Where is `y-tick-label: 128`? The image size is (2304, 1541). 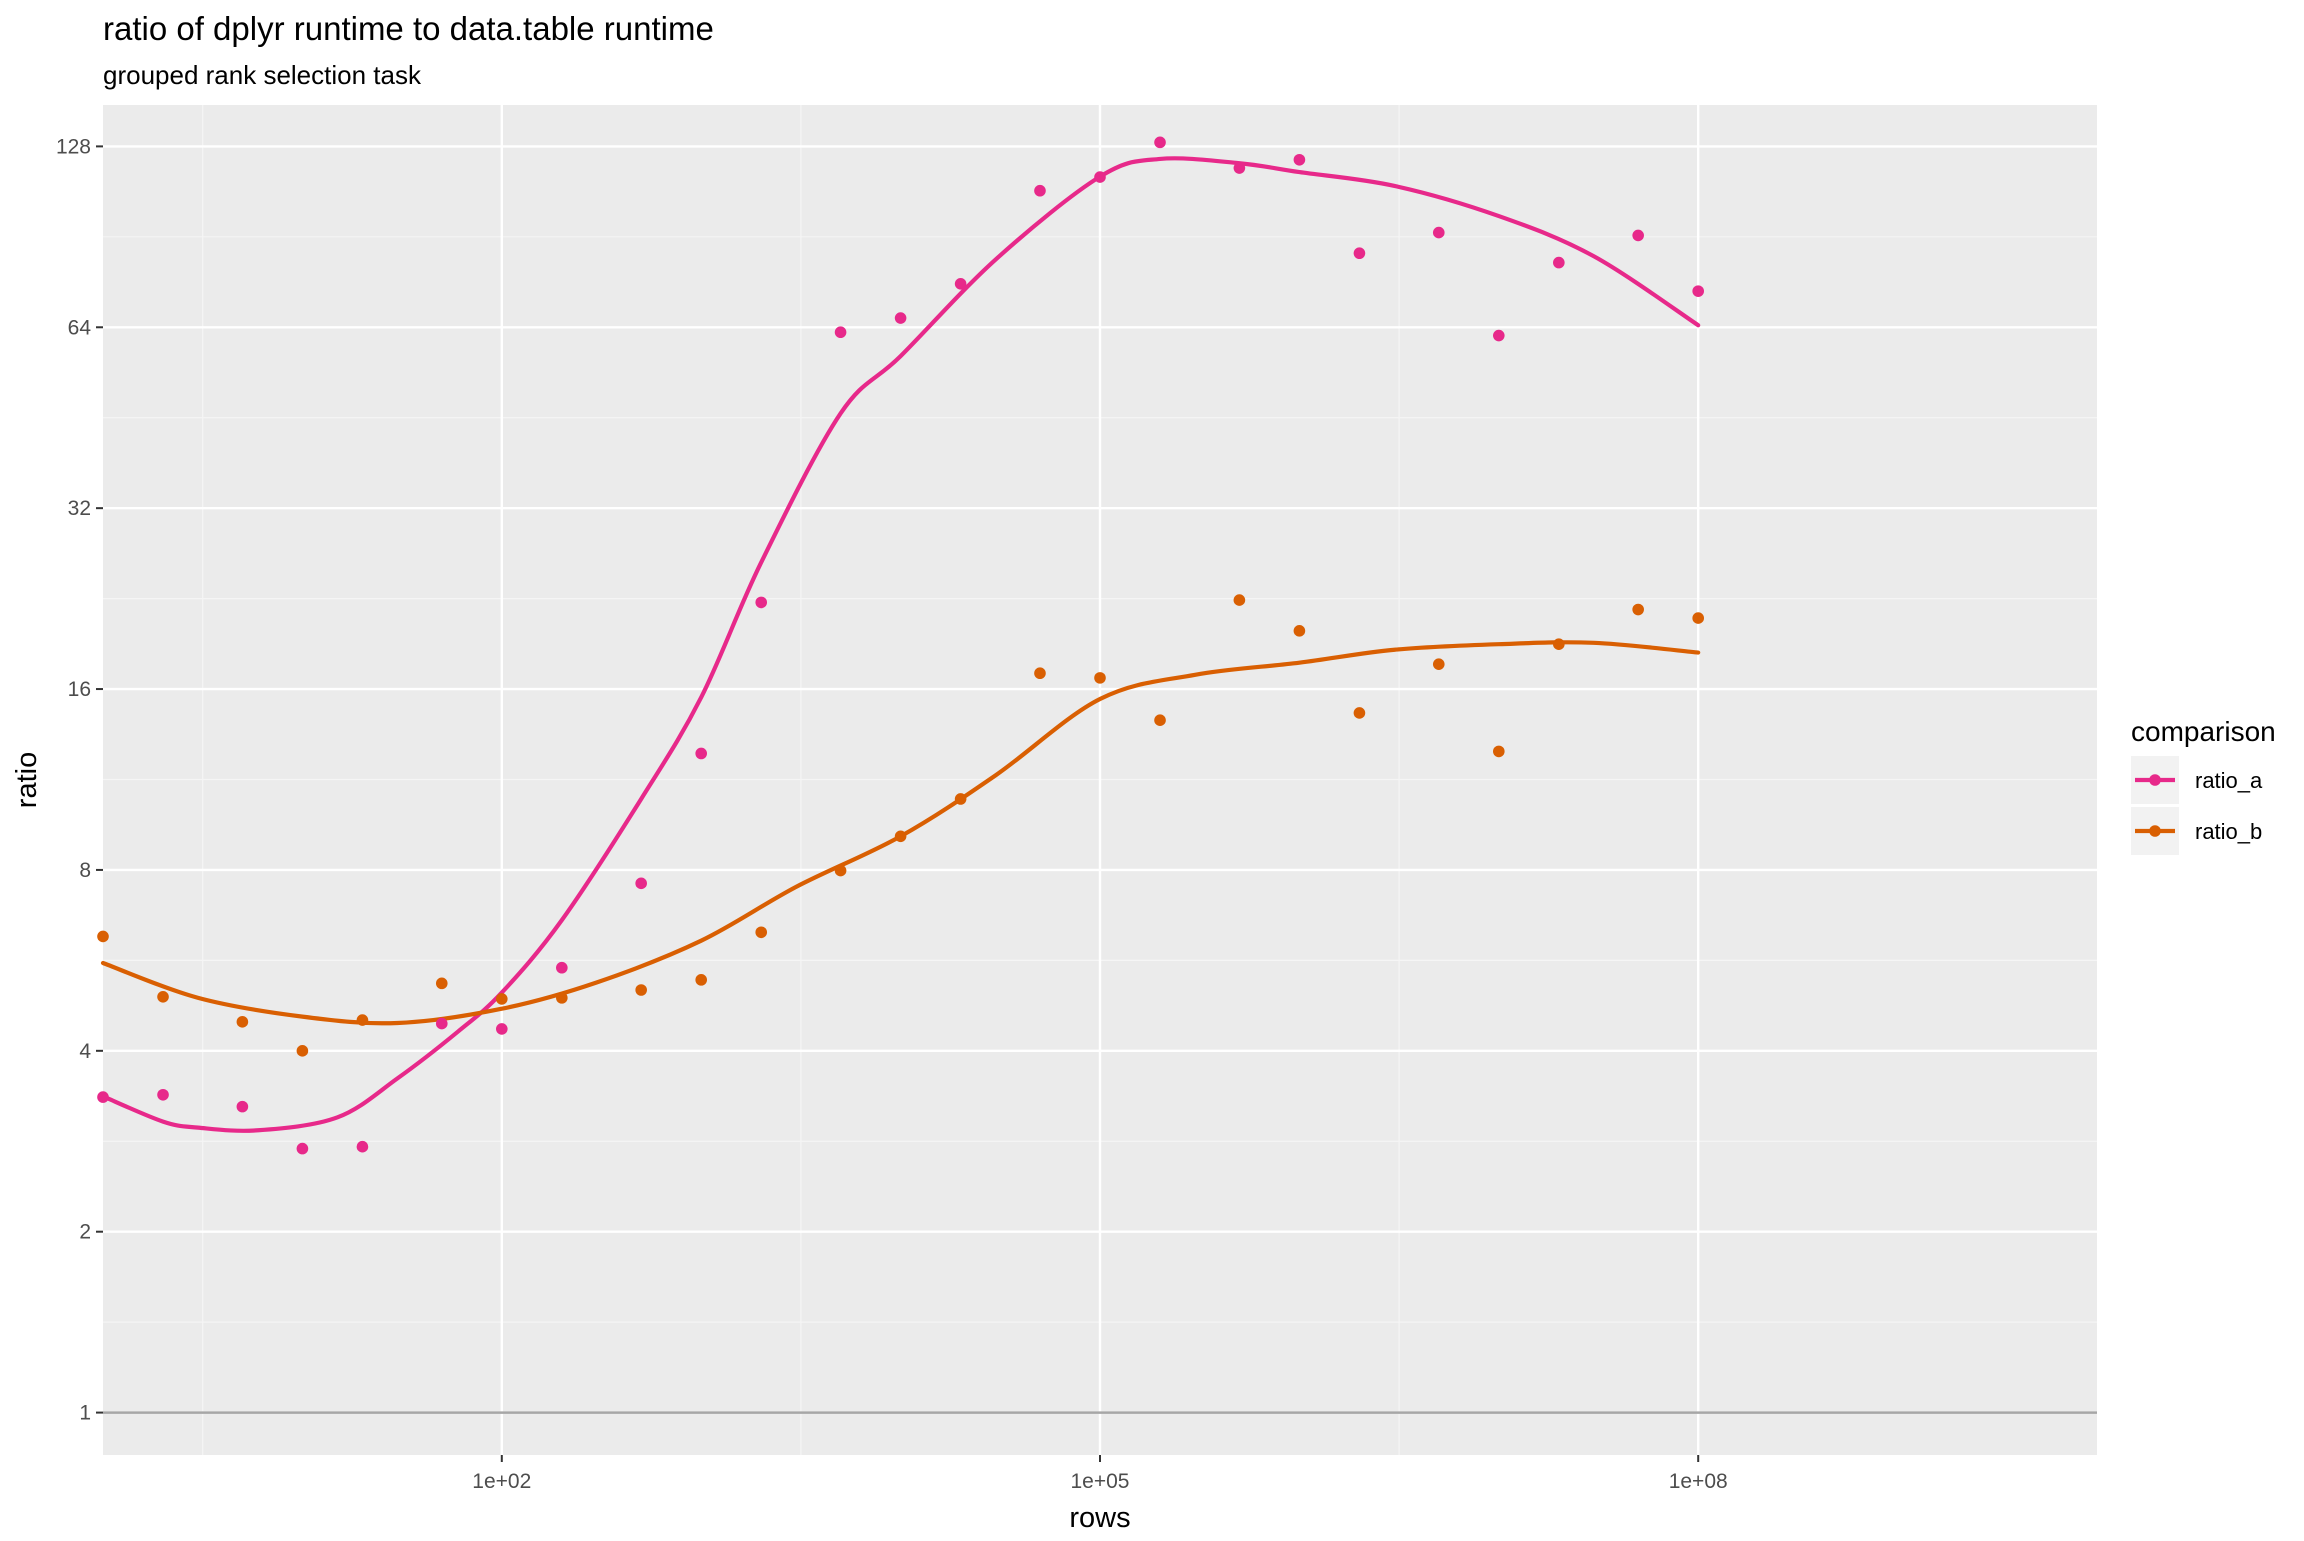 y-tick-label: 128 is located at coordinates (73, 146).